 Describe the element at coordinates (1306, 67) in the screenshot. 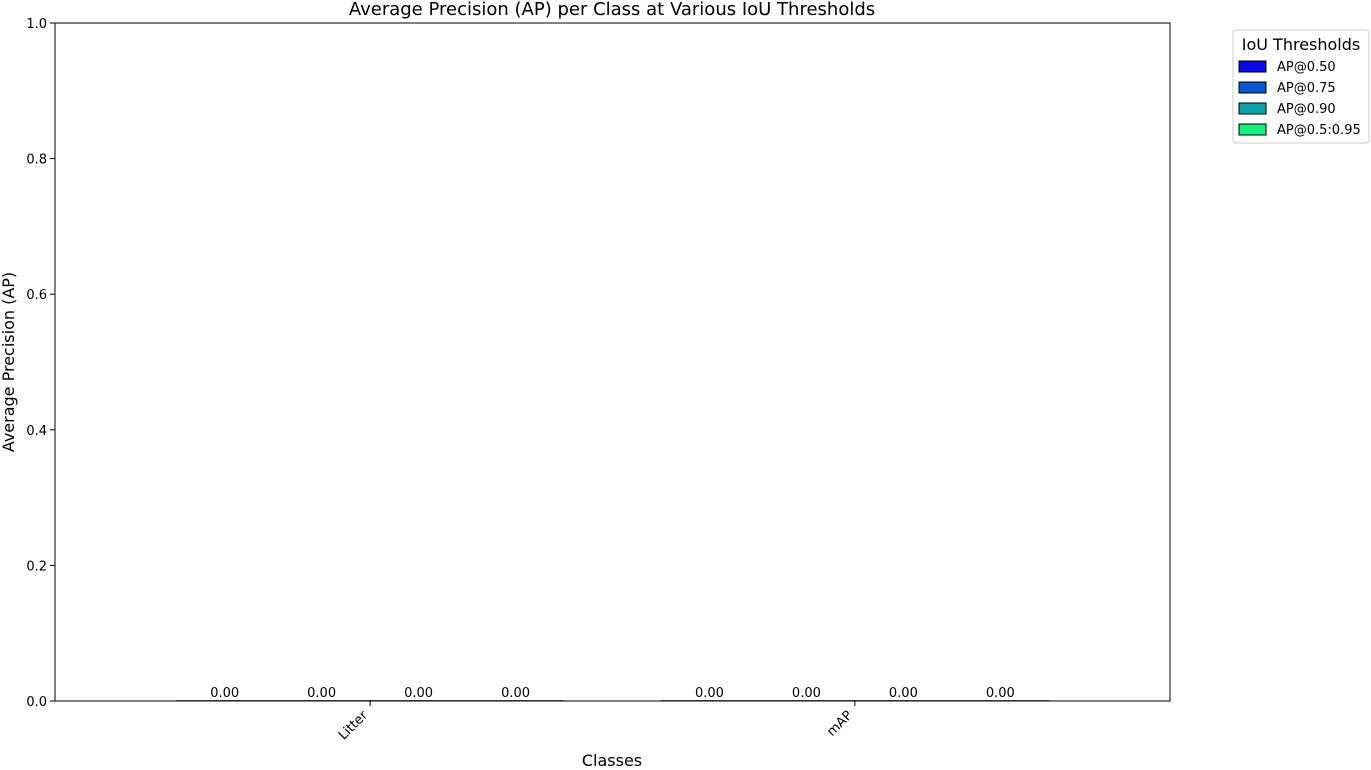

I see `legend-label: AP@0.50` at that location.